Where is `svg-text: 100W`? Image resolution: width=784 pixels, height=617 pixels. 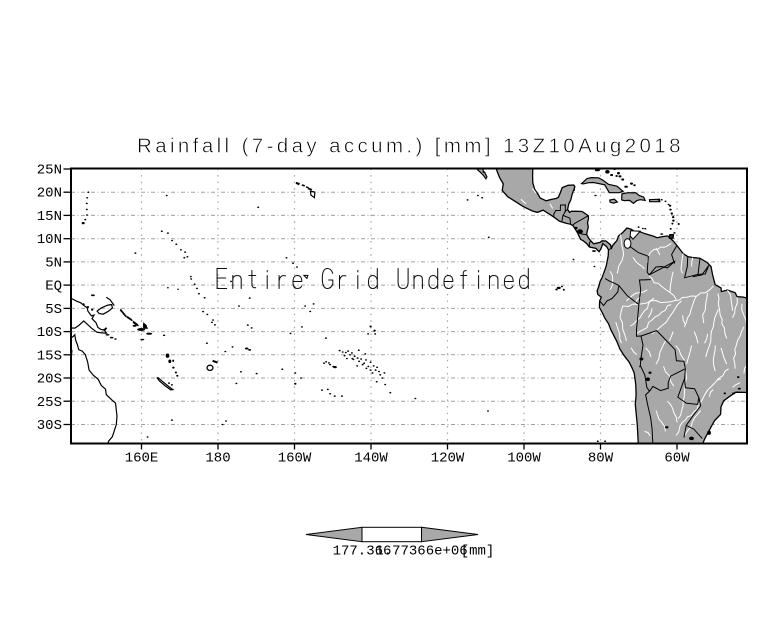
svg-text: 100W is located at coordinates (524, 459).